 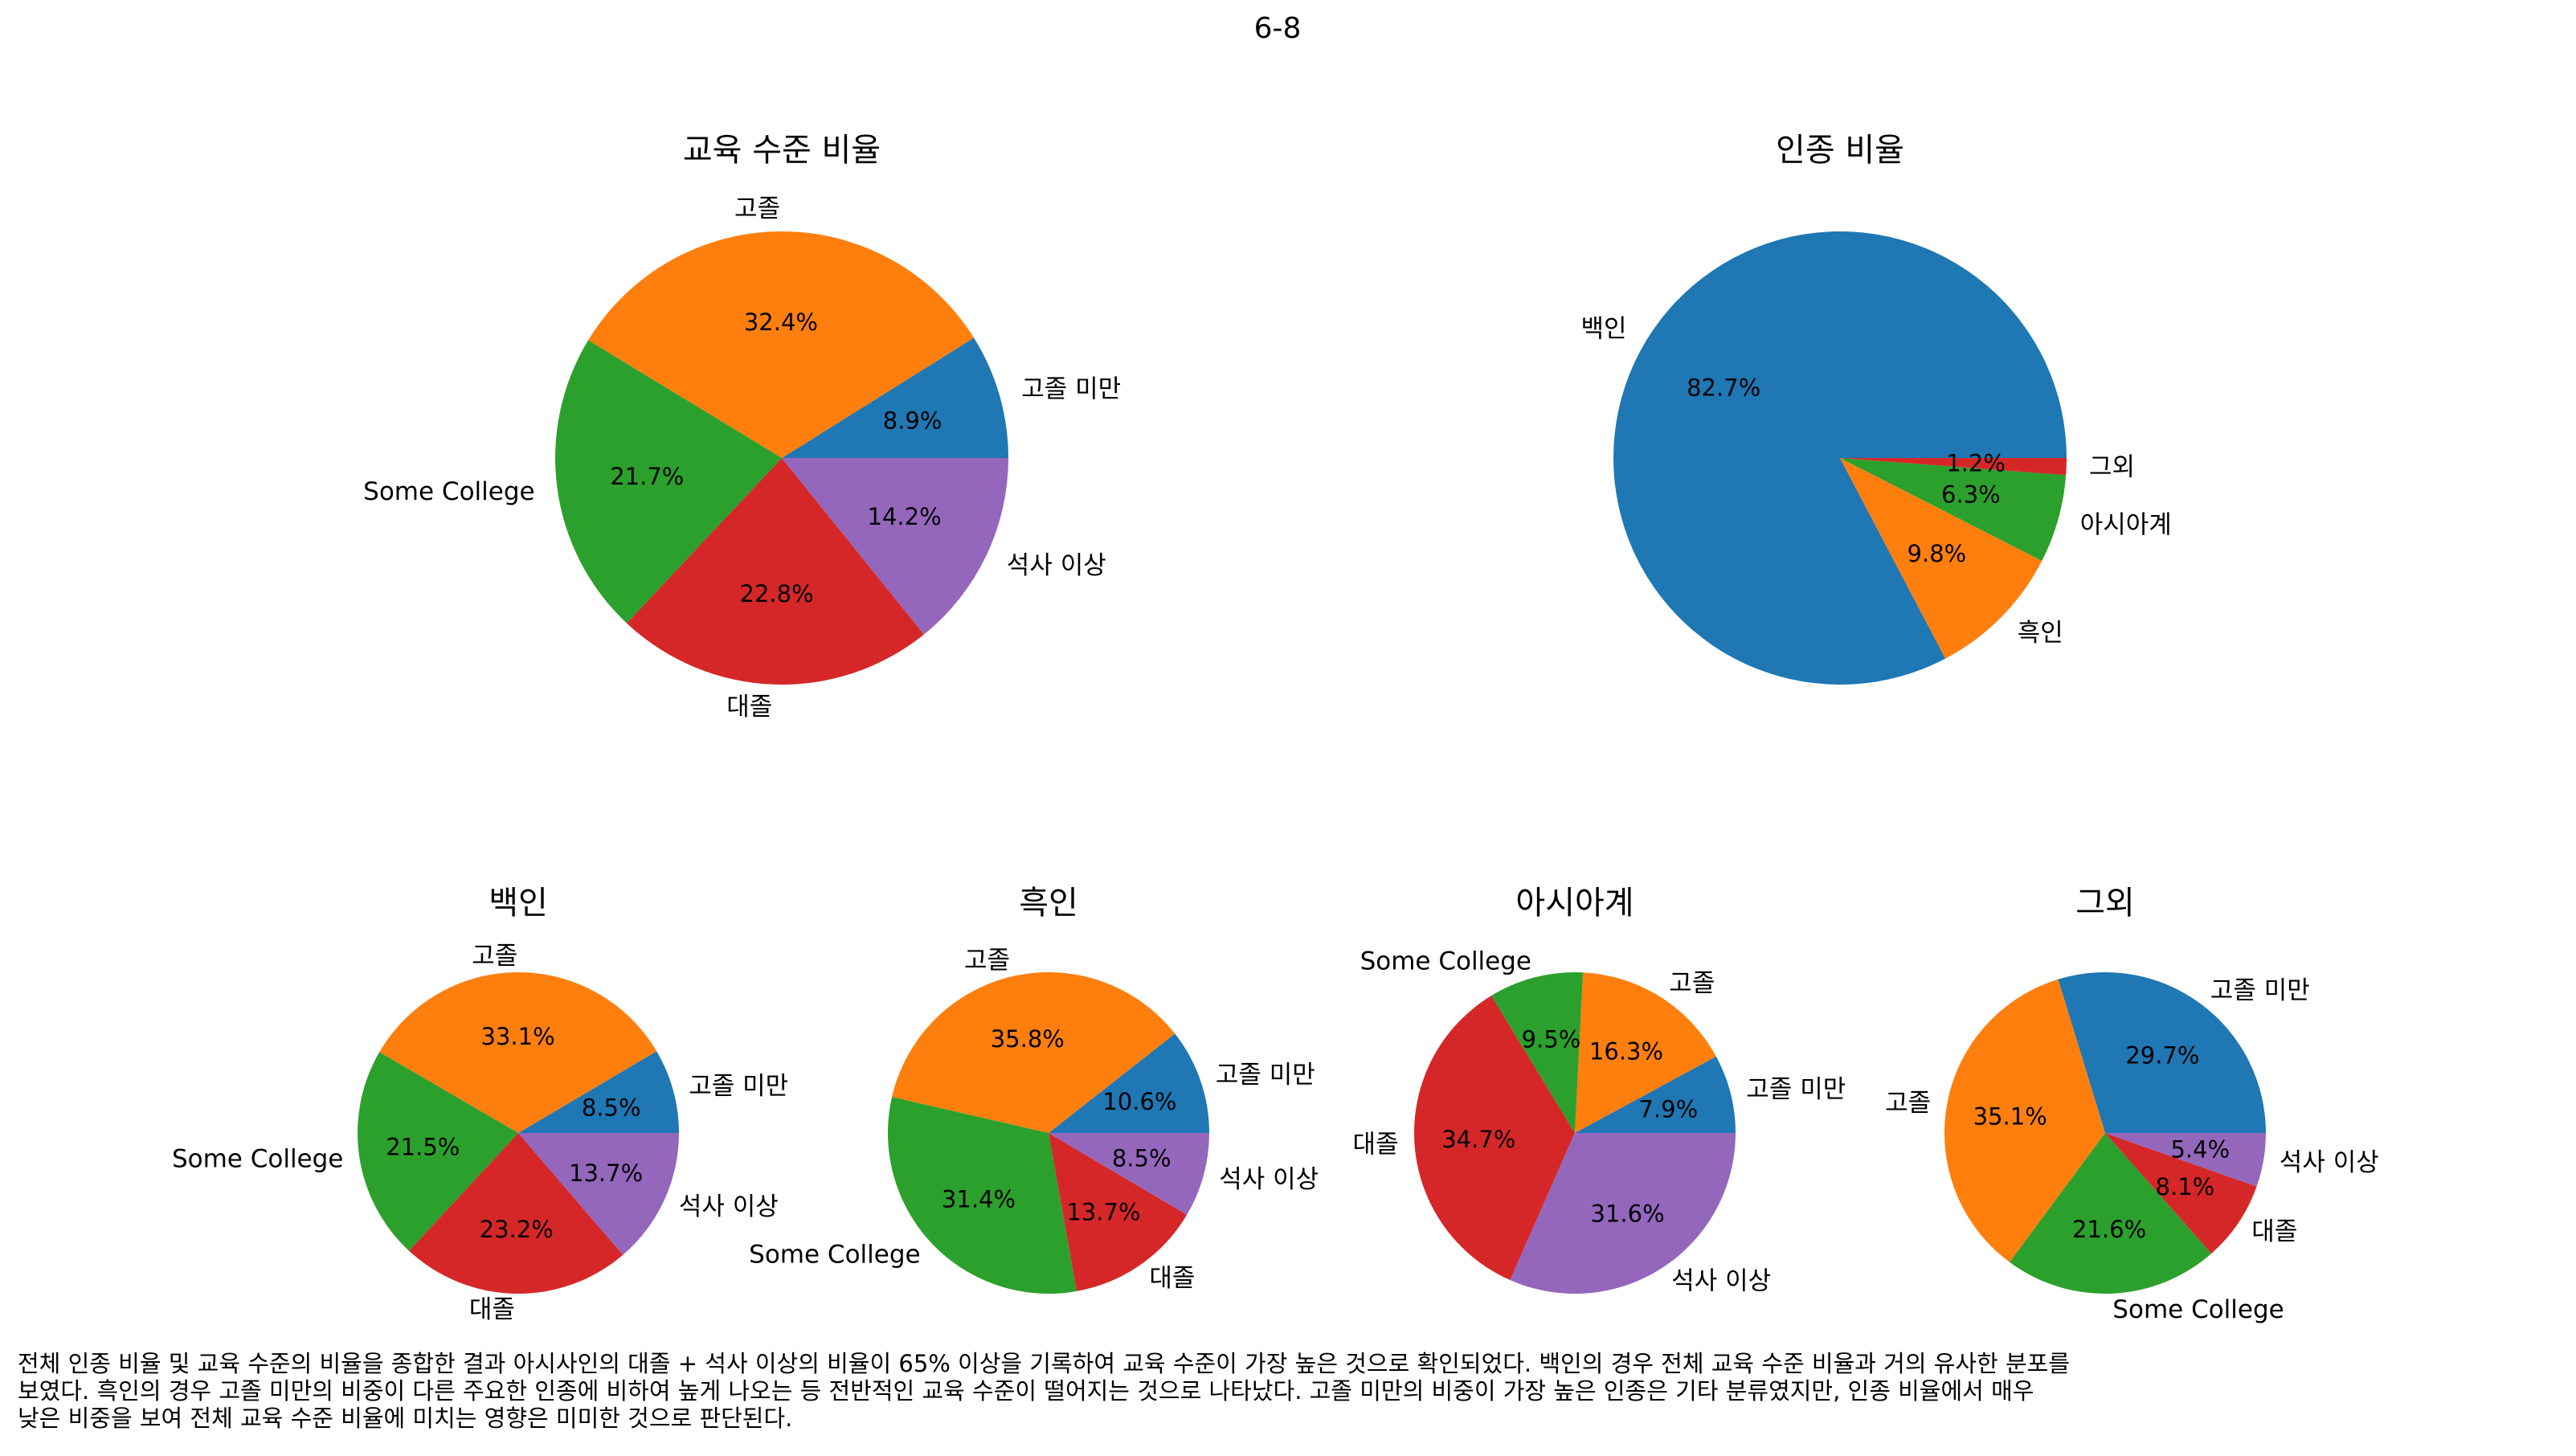 What do you see at coordinates (1028, 1039) in the screenshot?
I see `slice-percent-label: 35.8%` at bounding box center [1028, 1039].